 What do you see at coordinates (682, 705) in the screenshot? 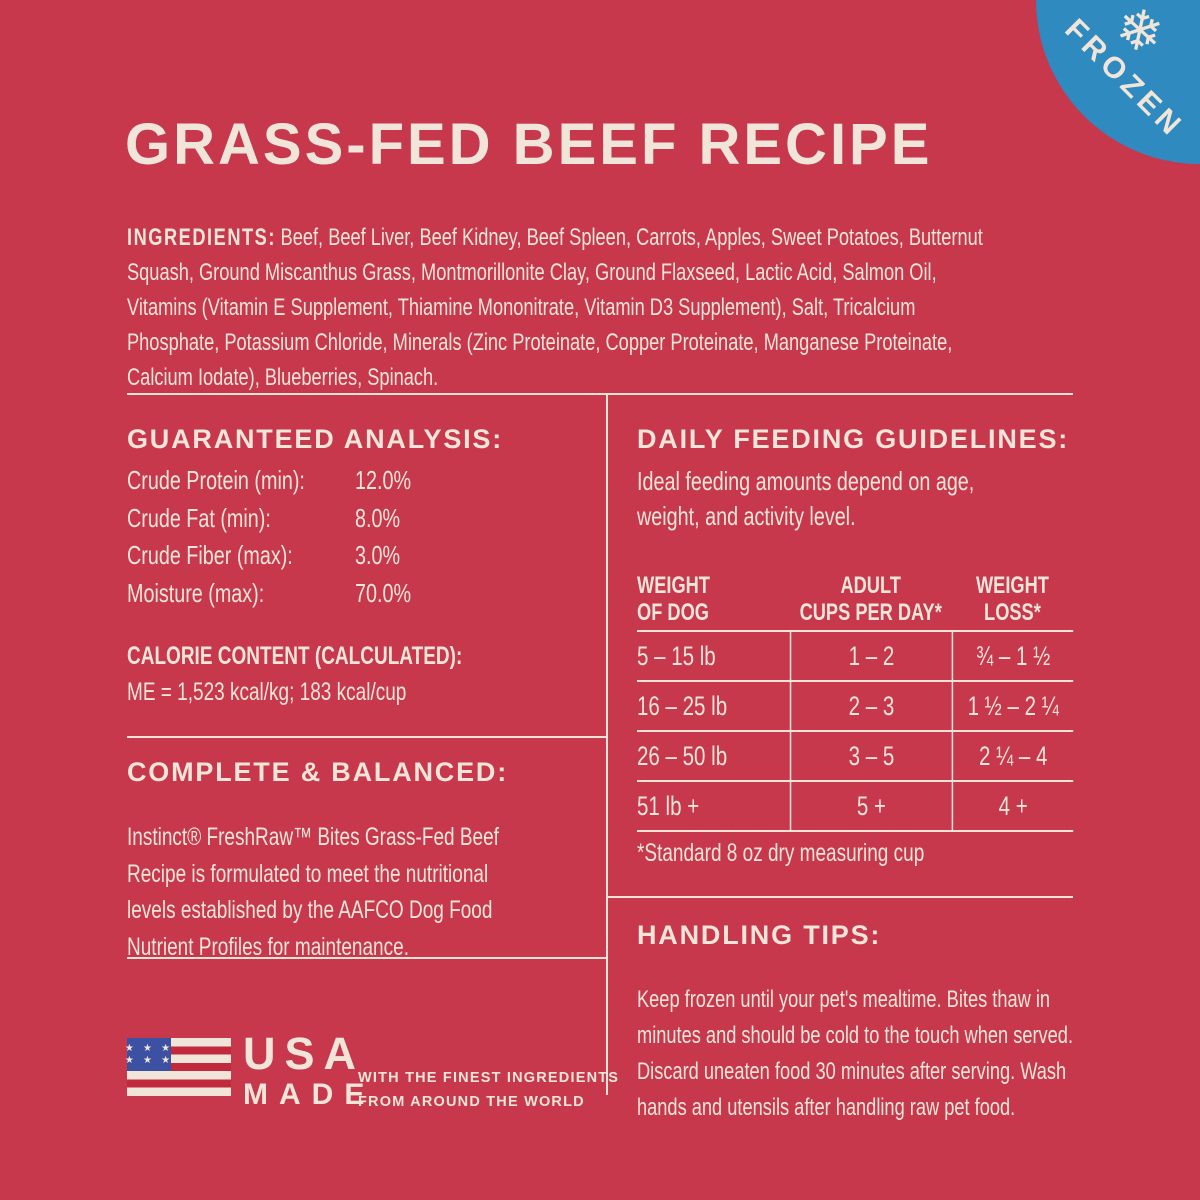
I see `cell-weight: 16 – 25 lb` at bounding box center [682, 705].